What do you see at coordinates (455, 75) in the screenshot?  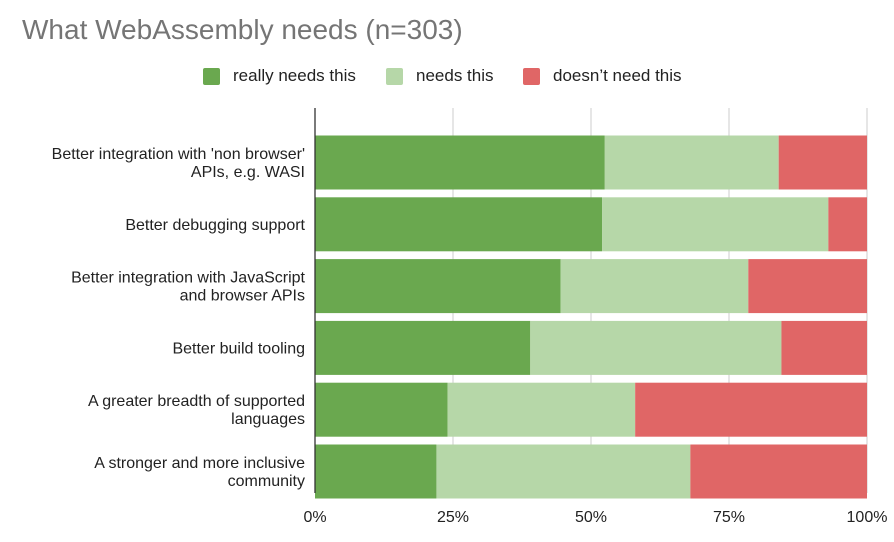 I see `legend-label-needs: needs this` at bounding box center [455, 75].